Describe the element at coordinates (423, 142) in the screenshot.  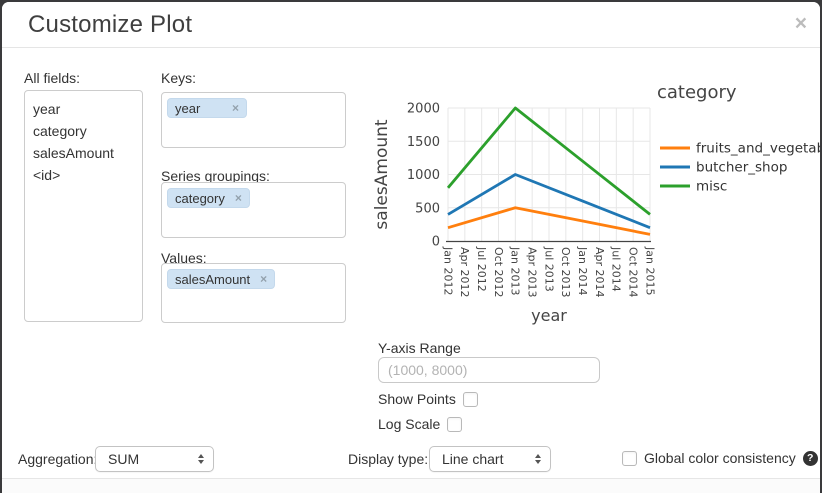
I see `y-tick-label: 1500` at that location.